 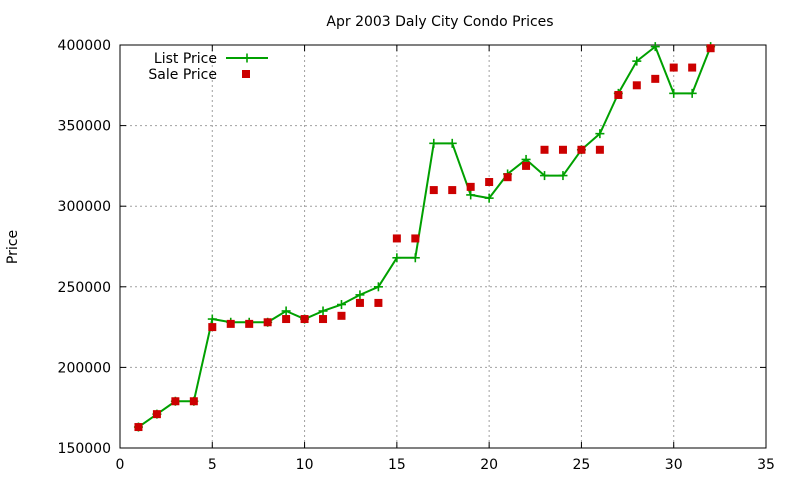 I want to click on y-tick-label: 250000, so click(x=84, y=288).